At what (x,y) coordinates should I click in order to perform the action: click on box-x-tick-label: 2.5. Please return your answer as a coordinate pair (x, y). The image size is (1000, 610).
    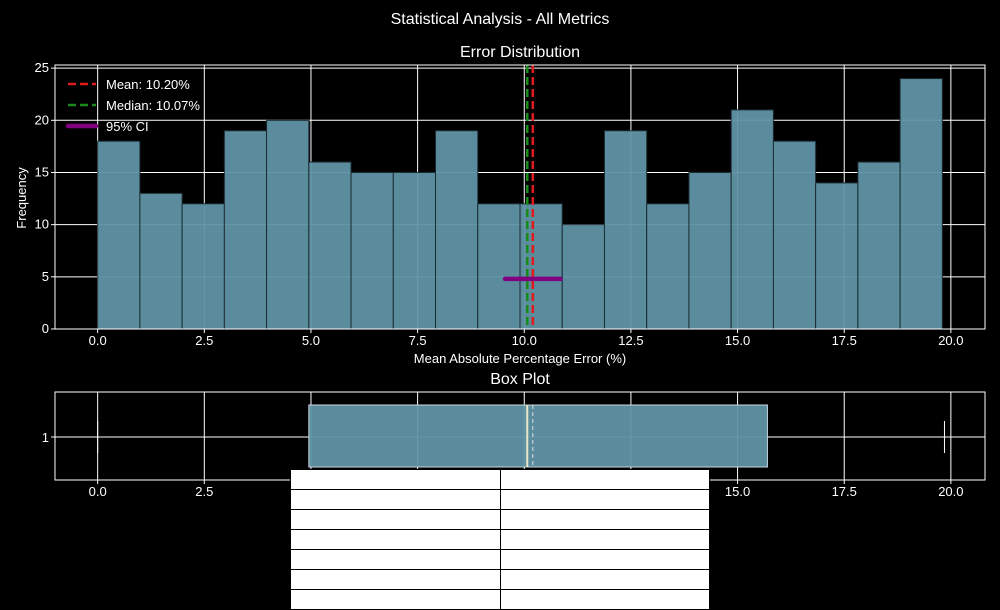
    Looking at the image, I should click on (204, 491).